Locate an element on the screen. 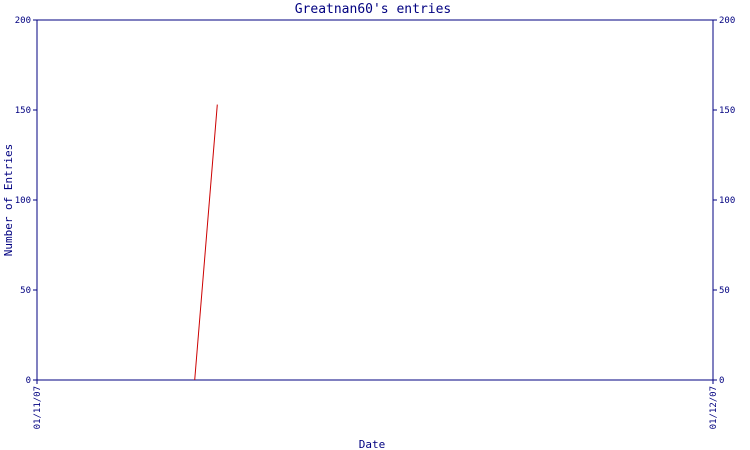 Image resolution: width=750 pixels, height=450 pixels. y-axis-right: 0 50 100 150 200 is located at coordinates (724, 201).